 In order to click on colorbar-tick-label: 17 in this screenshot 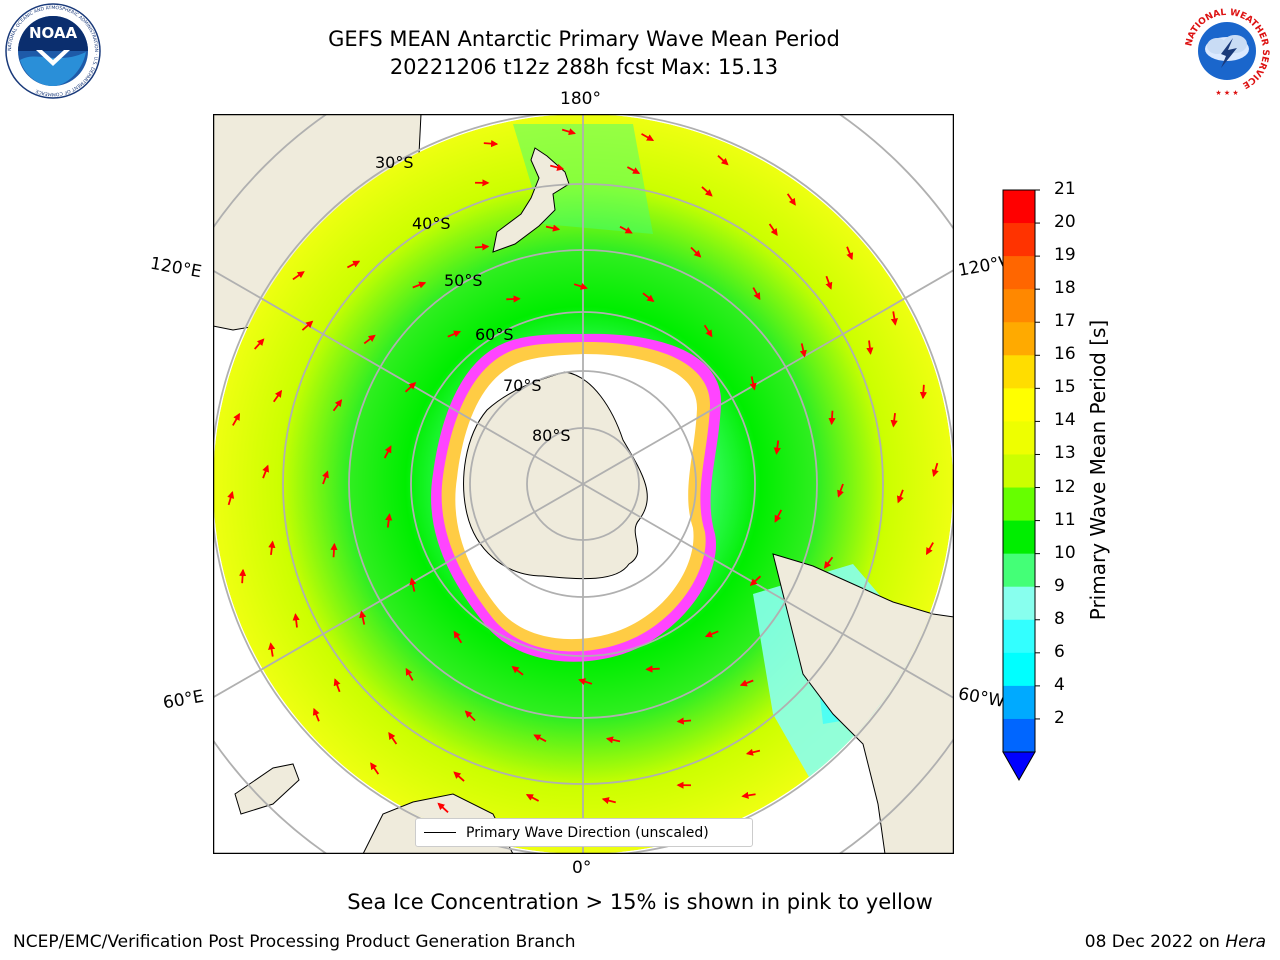, I will do `click(1065, 321)`.